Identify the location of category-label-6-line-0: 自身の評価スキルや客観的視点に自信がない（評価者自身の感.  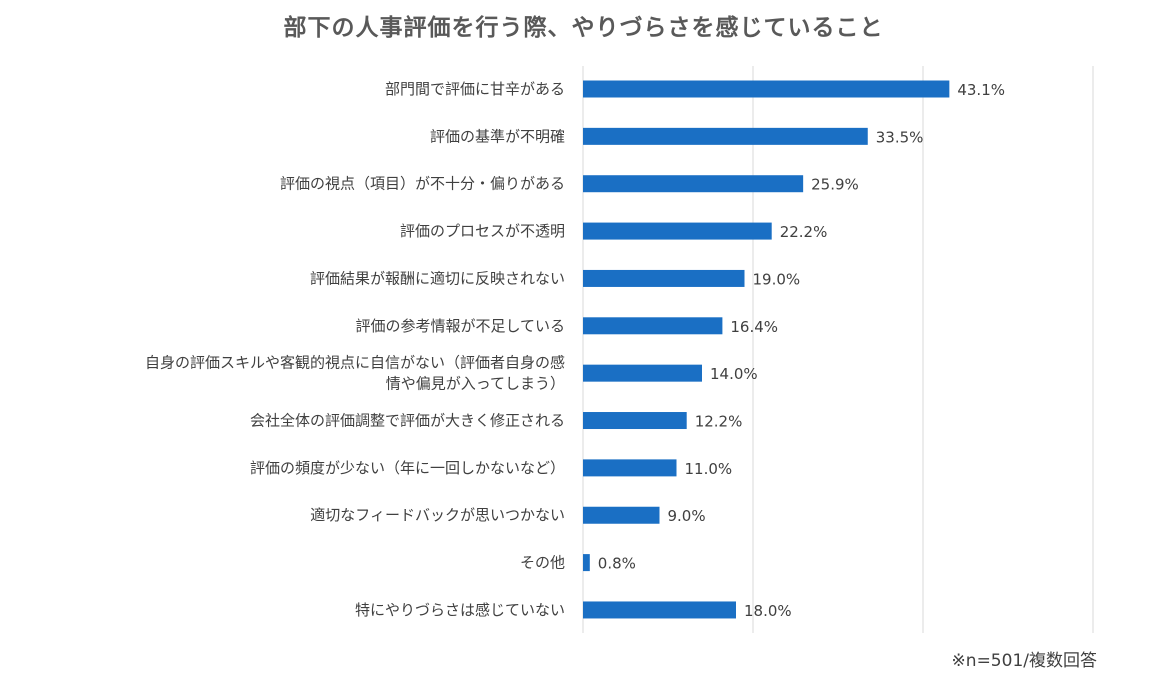
(355, 363).